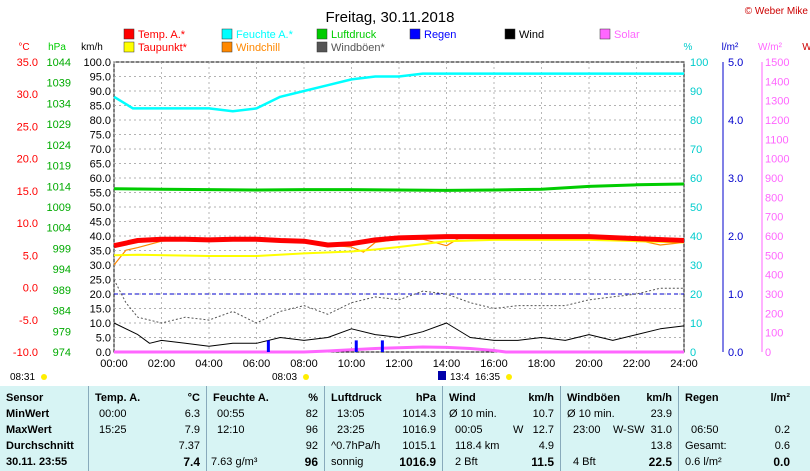 This screenshot has width=810, height=471. Describe the element at coordinates (62, 312) in the screenshot. I see `pressure-tick-label: 984` at that location.